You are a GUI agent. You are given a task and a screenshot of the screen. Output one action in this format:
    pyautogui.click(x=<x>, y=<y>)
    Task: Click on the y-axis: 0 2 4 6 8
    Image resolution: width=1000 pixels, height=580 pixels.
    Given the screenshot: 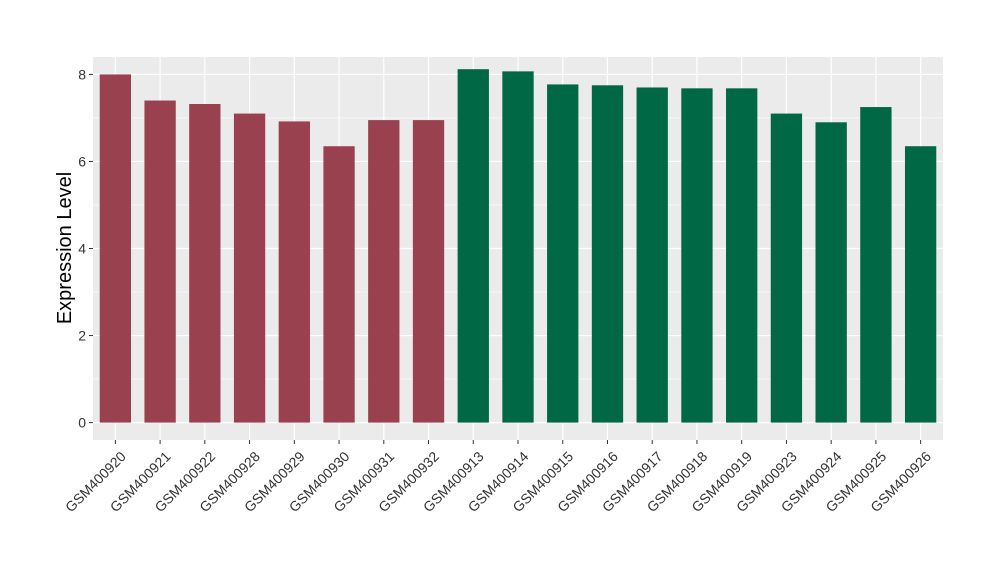 What is the action you would take?
    pyautogui.click(x=85, y=248)
    